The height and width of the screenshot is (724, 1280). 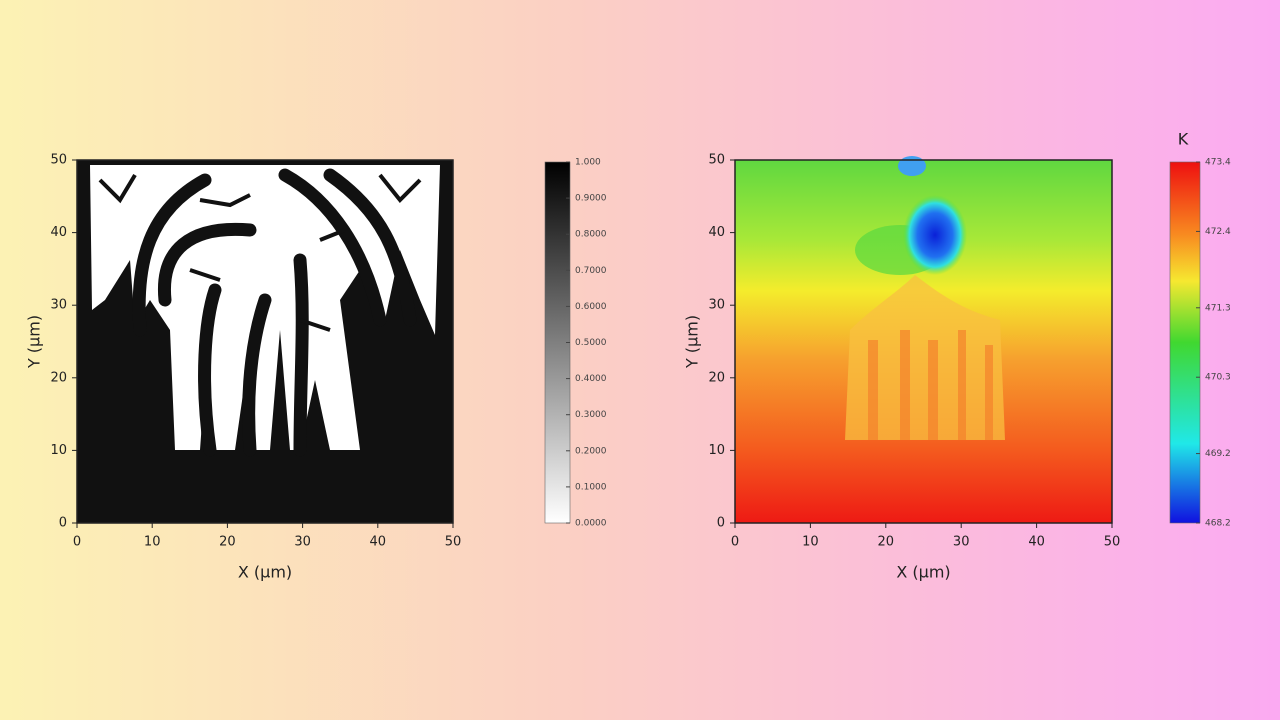 What do you see at coordinates (1218, 232) in the screenshot?
I see `colorbar-tick-label: 472.4` at bounding box center [1218, 232].